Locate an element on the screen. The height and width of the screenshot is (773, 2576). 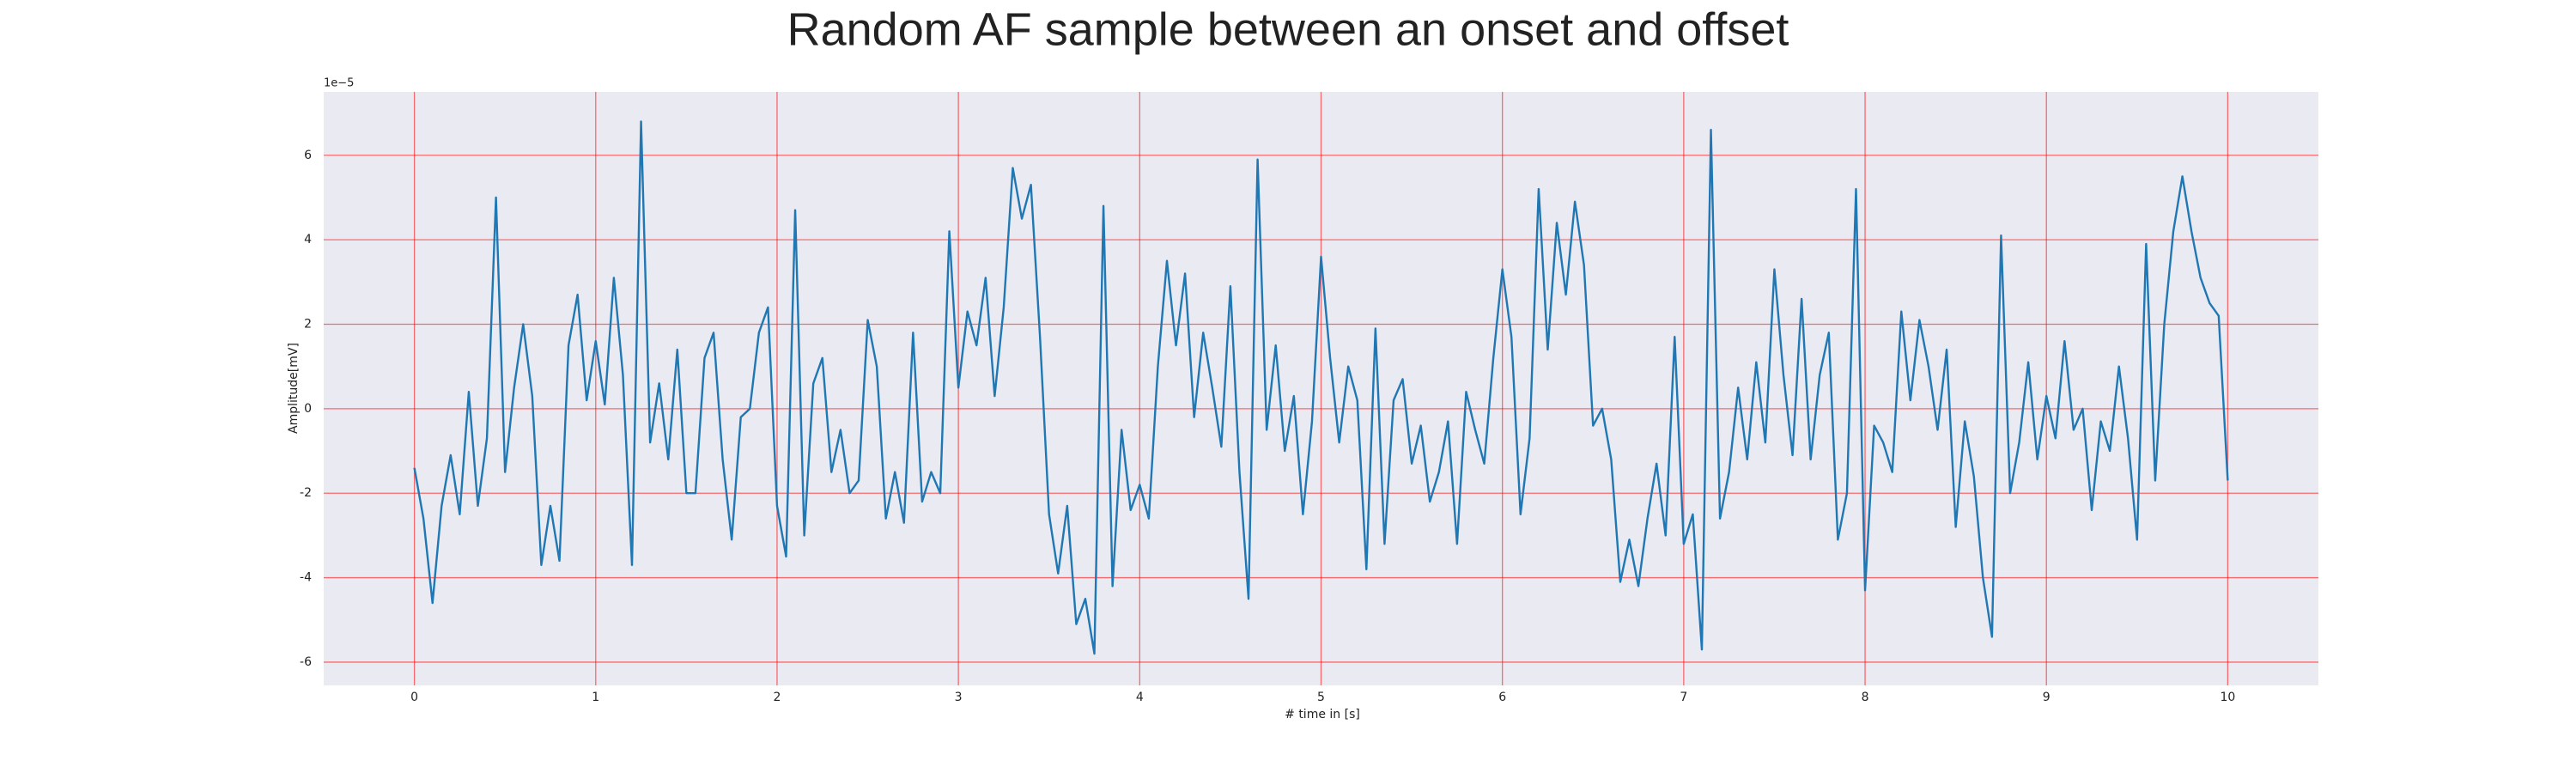
y-tick-label: 2 is located at coordinates (308, 324).